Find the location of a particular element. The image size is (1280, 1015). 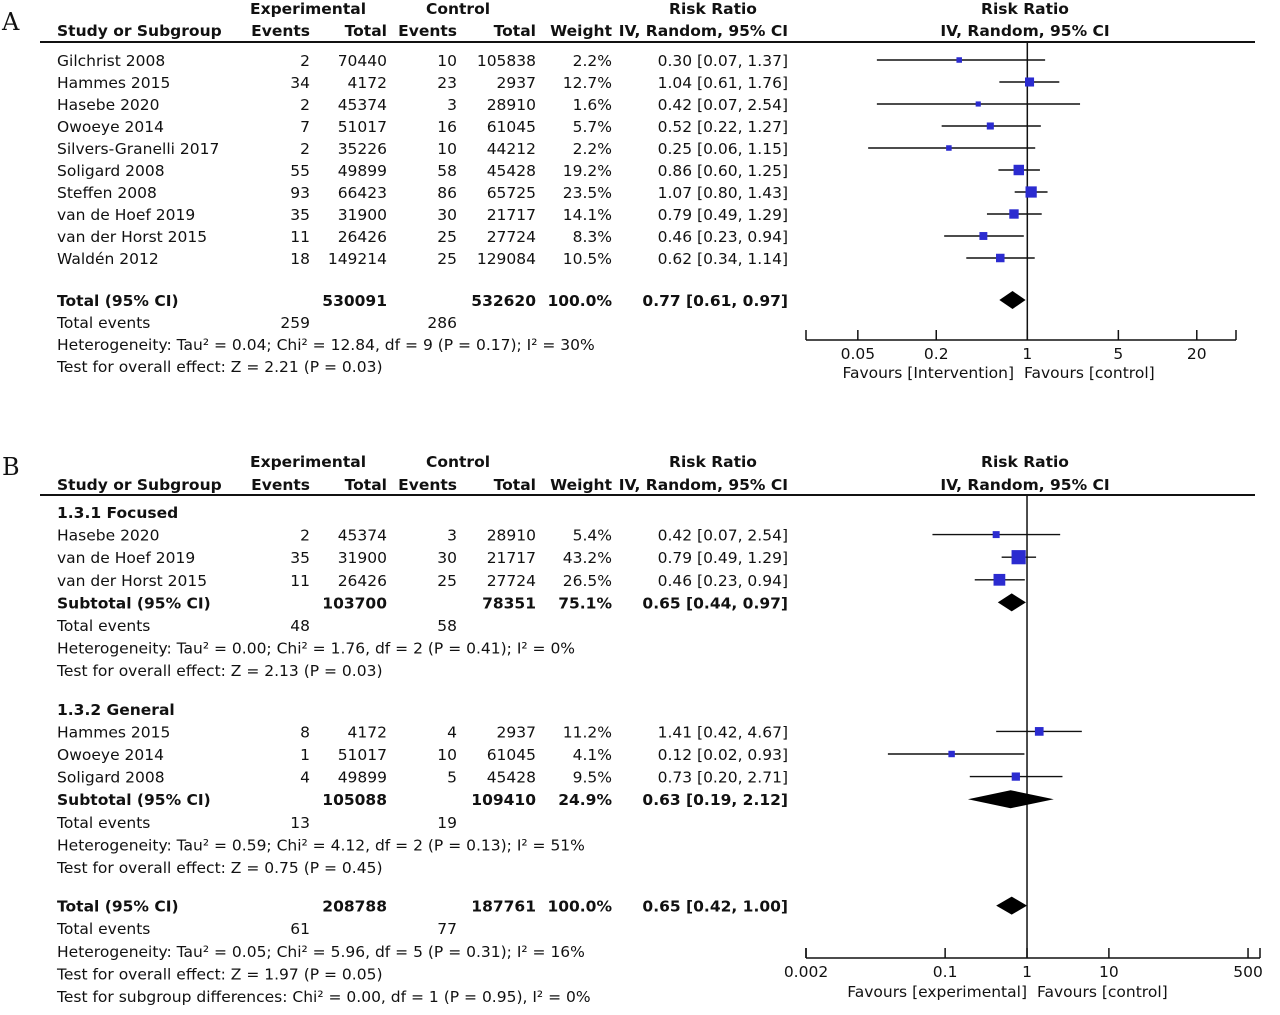

total-ctl: 21717 is located at coordinates (511, 558).